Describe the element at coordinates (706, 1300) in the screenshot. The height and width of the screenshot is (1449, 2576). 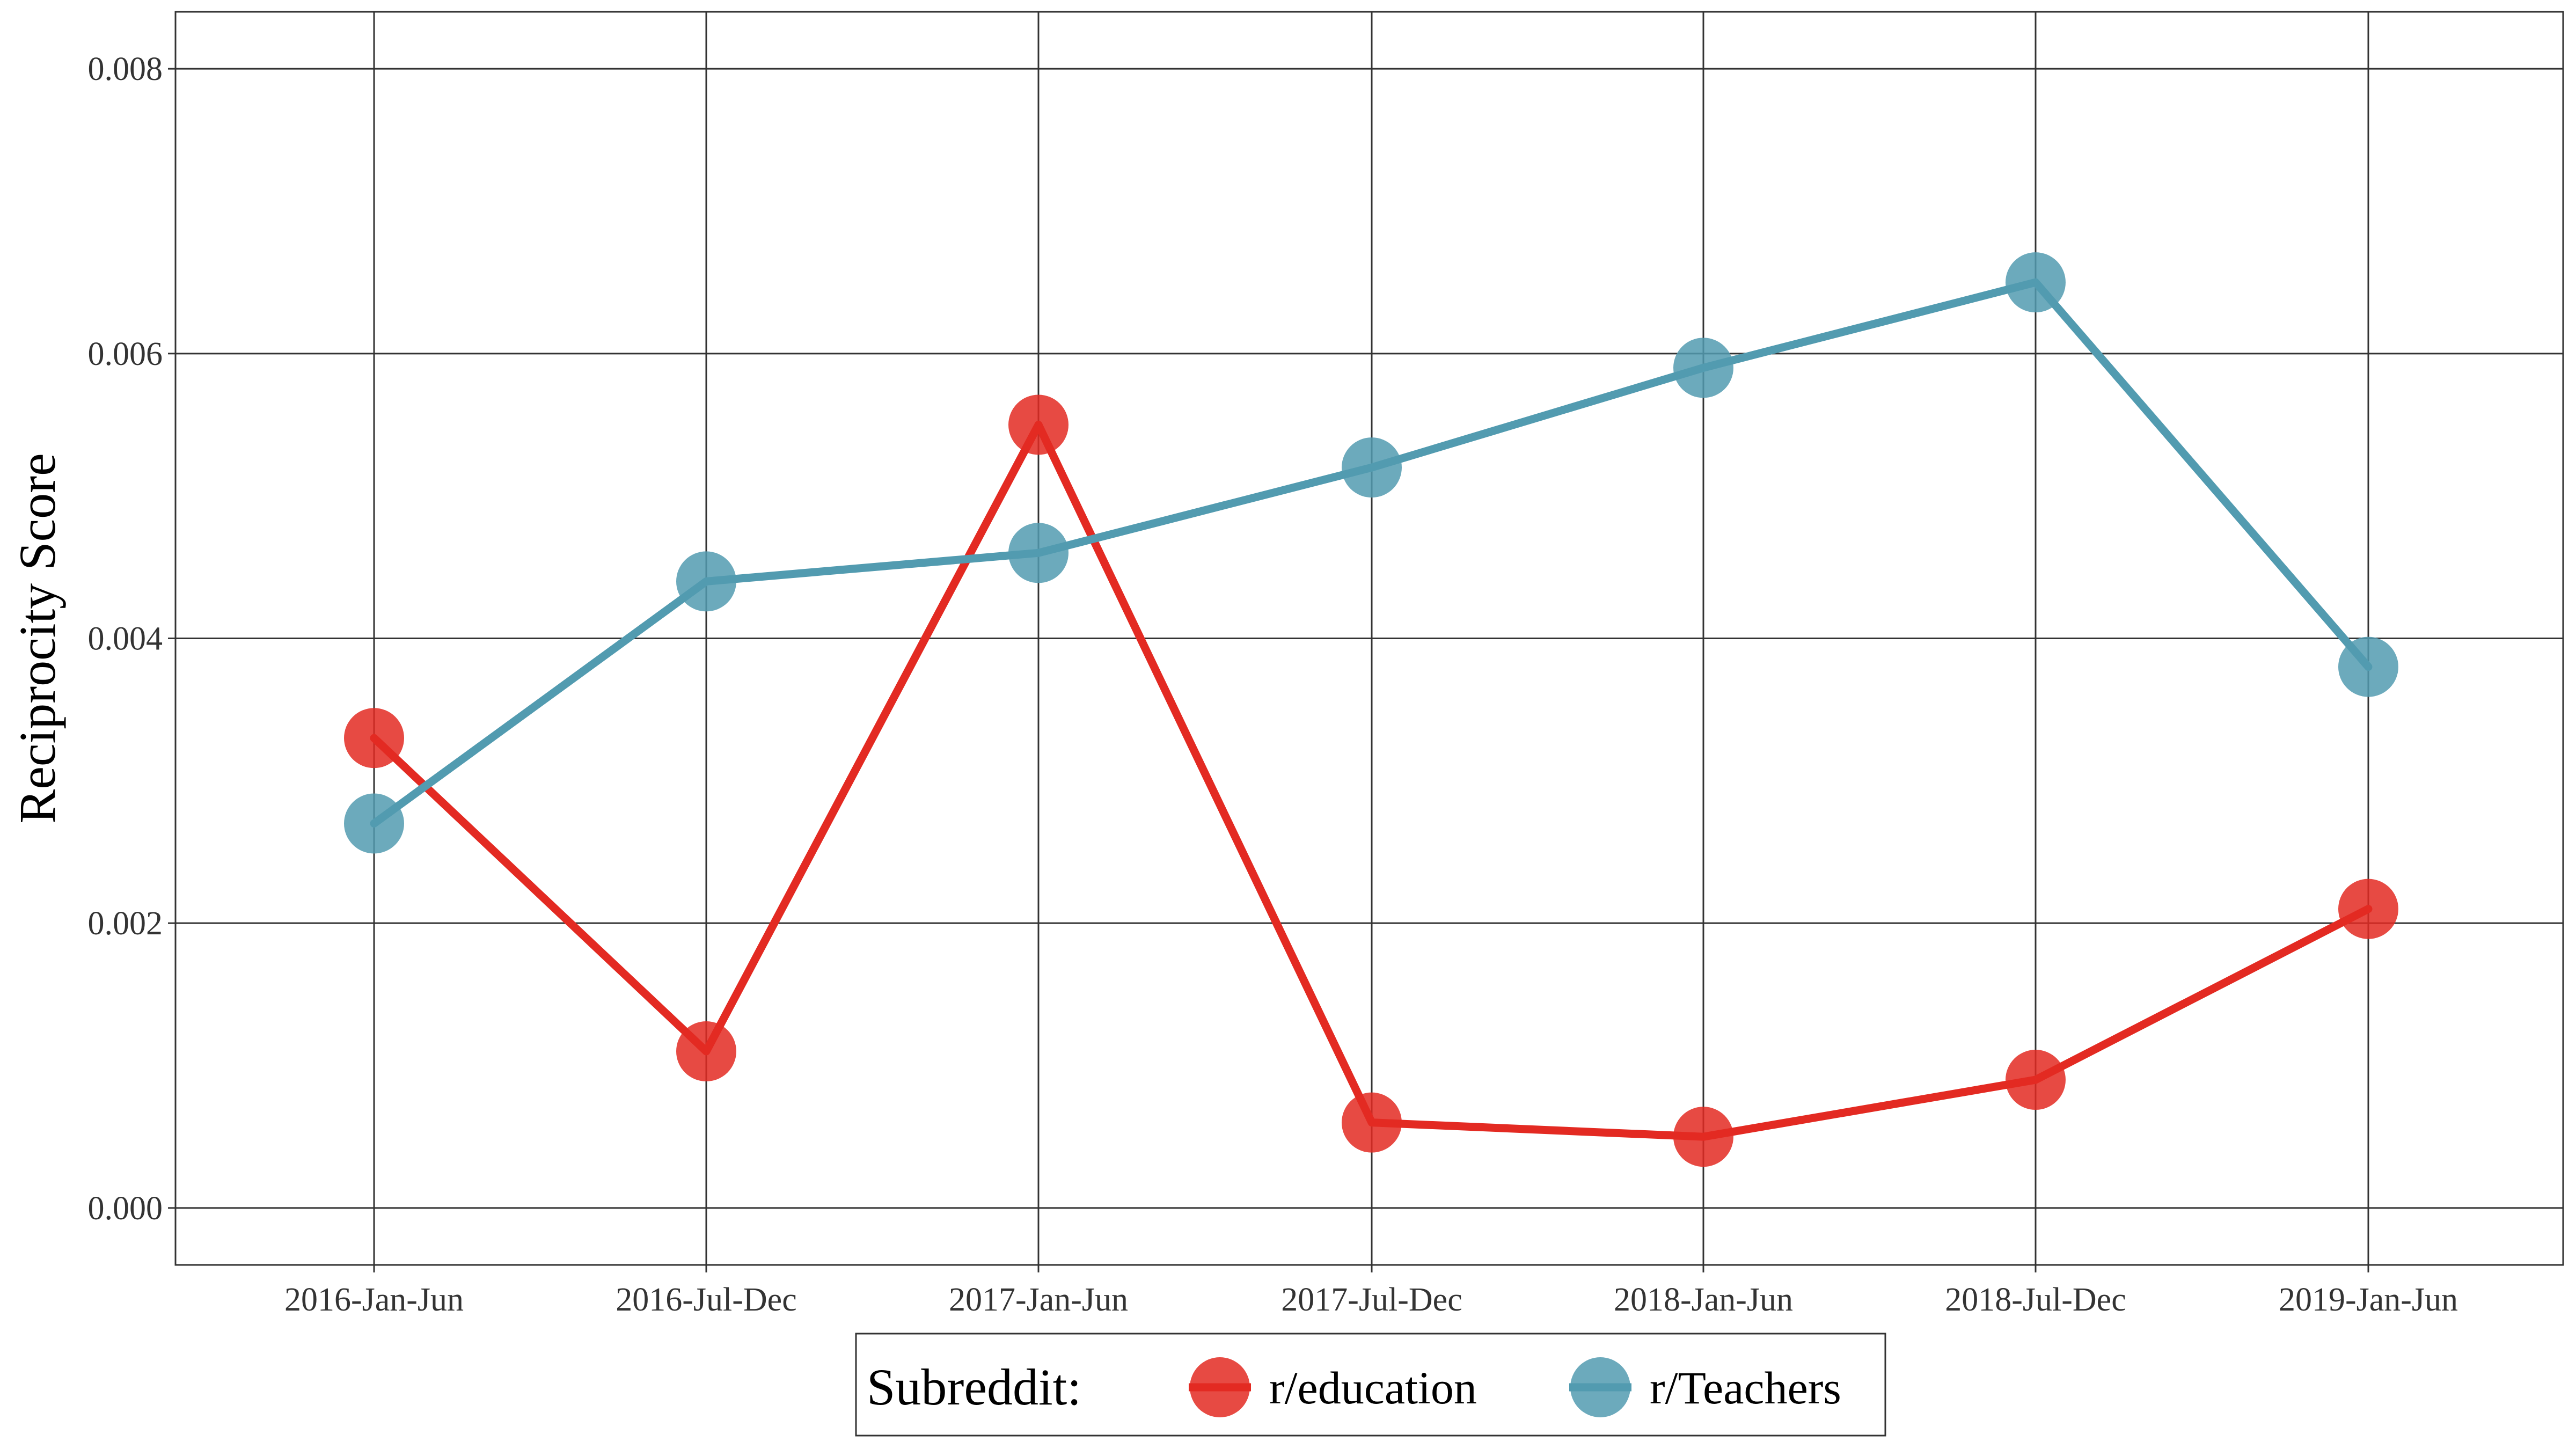
I see `x-tick-label: 2016-Jul-Dec` at that location.